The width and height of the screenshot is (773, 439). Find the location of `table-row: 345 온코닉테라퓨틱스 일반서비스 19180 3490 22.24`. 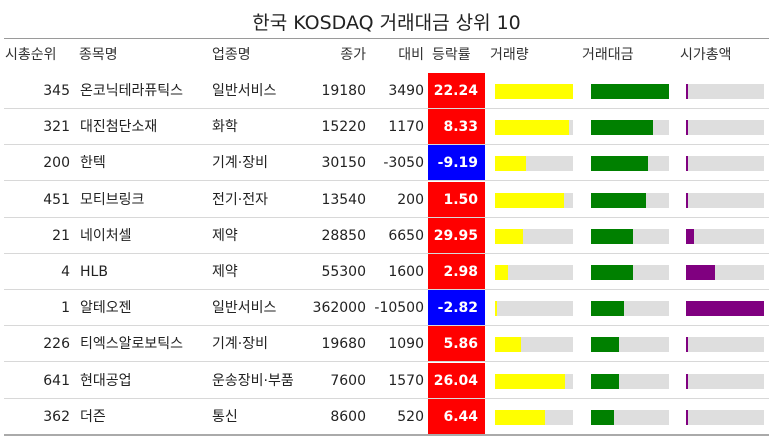

table-row: 345 온코닉테라퓨틱스 일반서비스 19180 3490 22.24 is located at coordinates (386, 91).